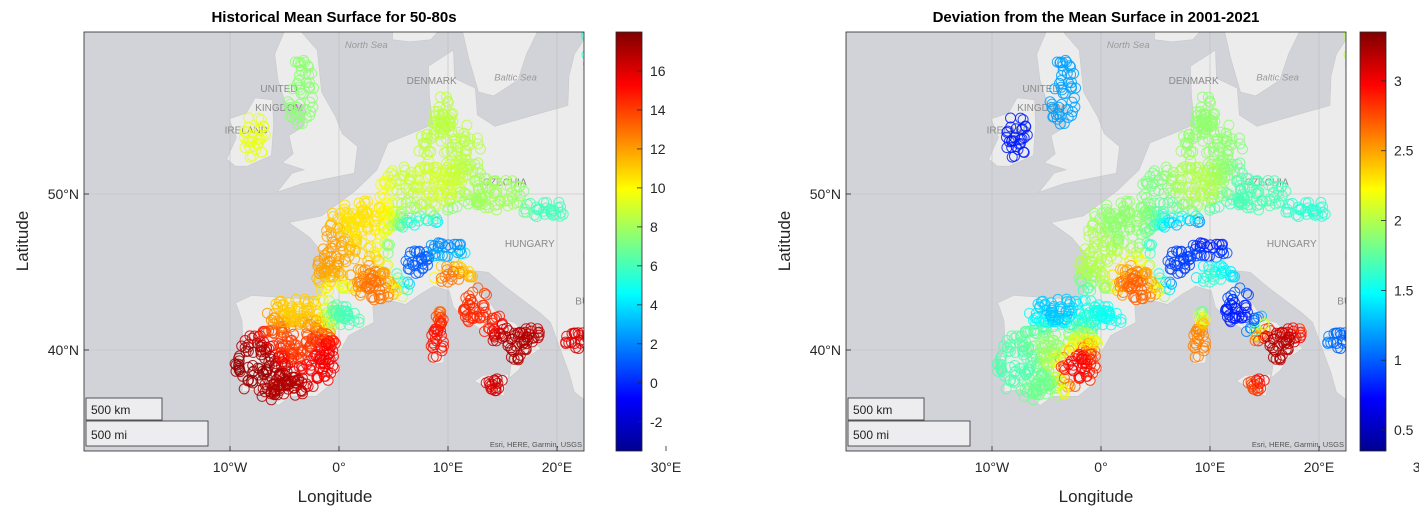 The height and width of the screenshot is (515, 1419). I want to click on colorbar-tick-label: 0.5, so click(1404, 430).